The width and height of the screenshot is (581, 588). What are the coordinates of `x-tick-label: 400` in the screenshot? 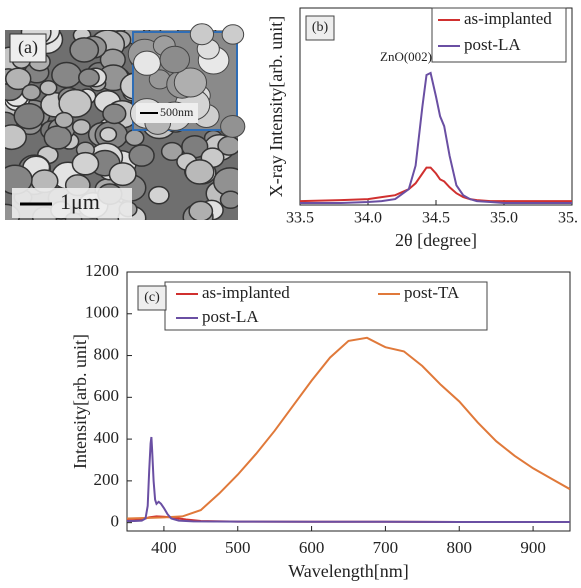 It's located at (164, 547).